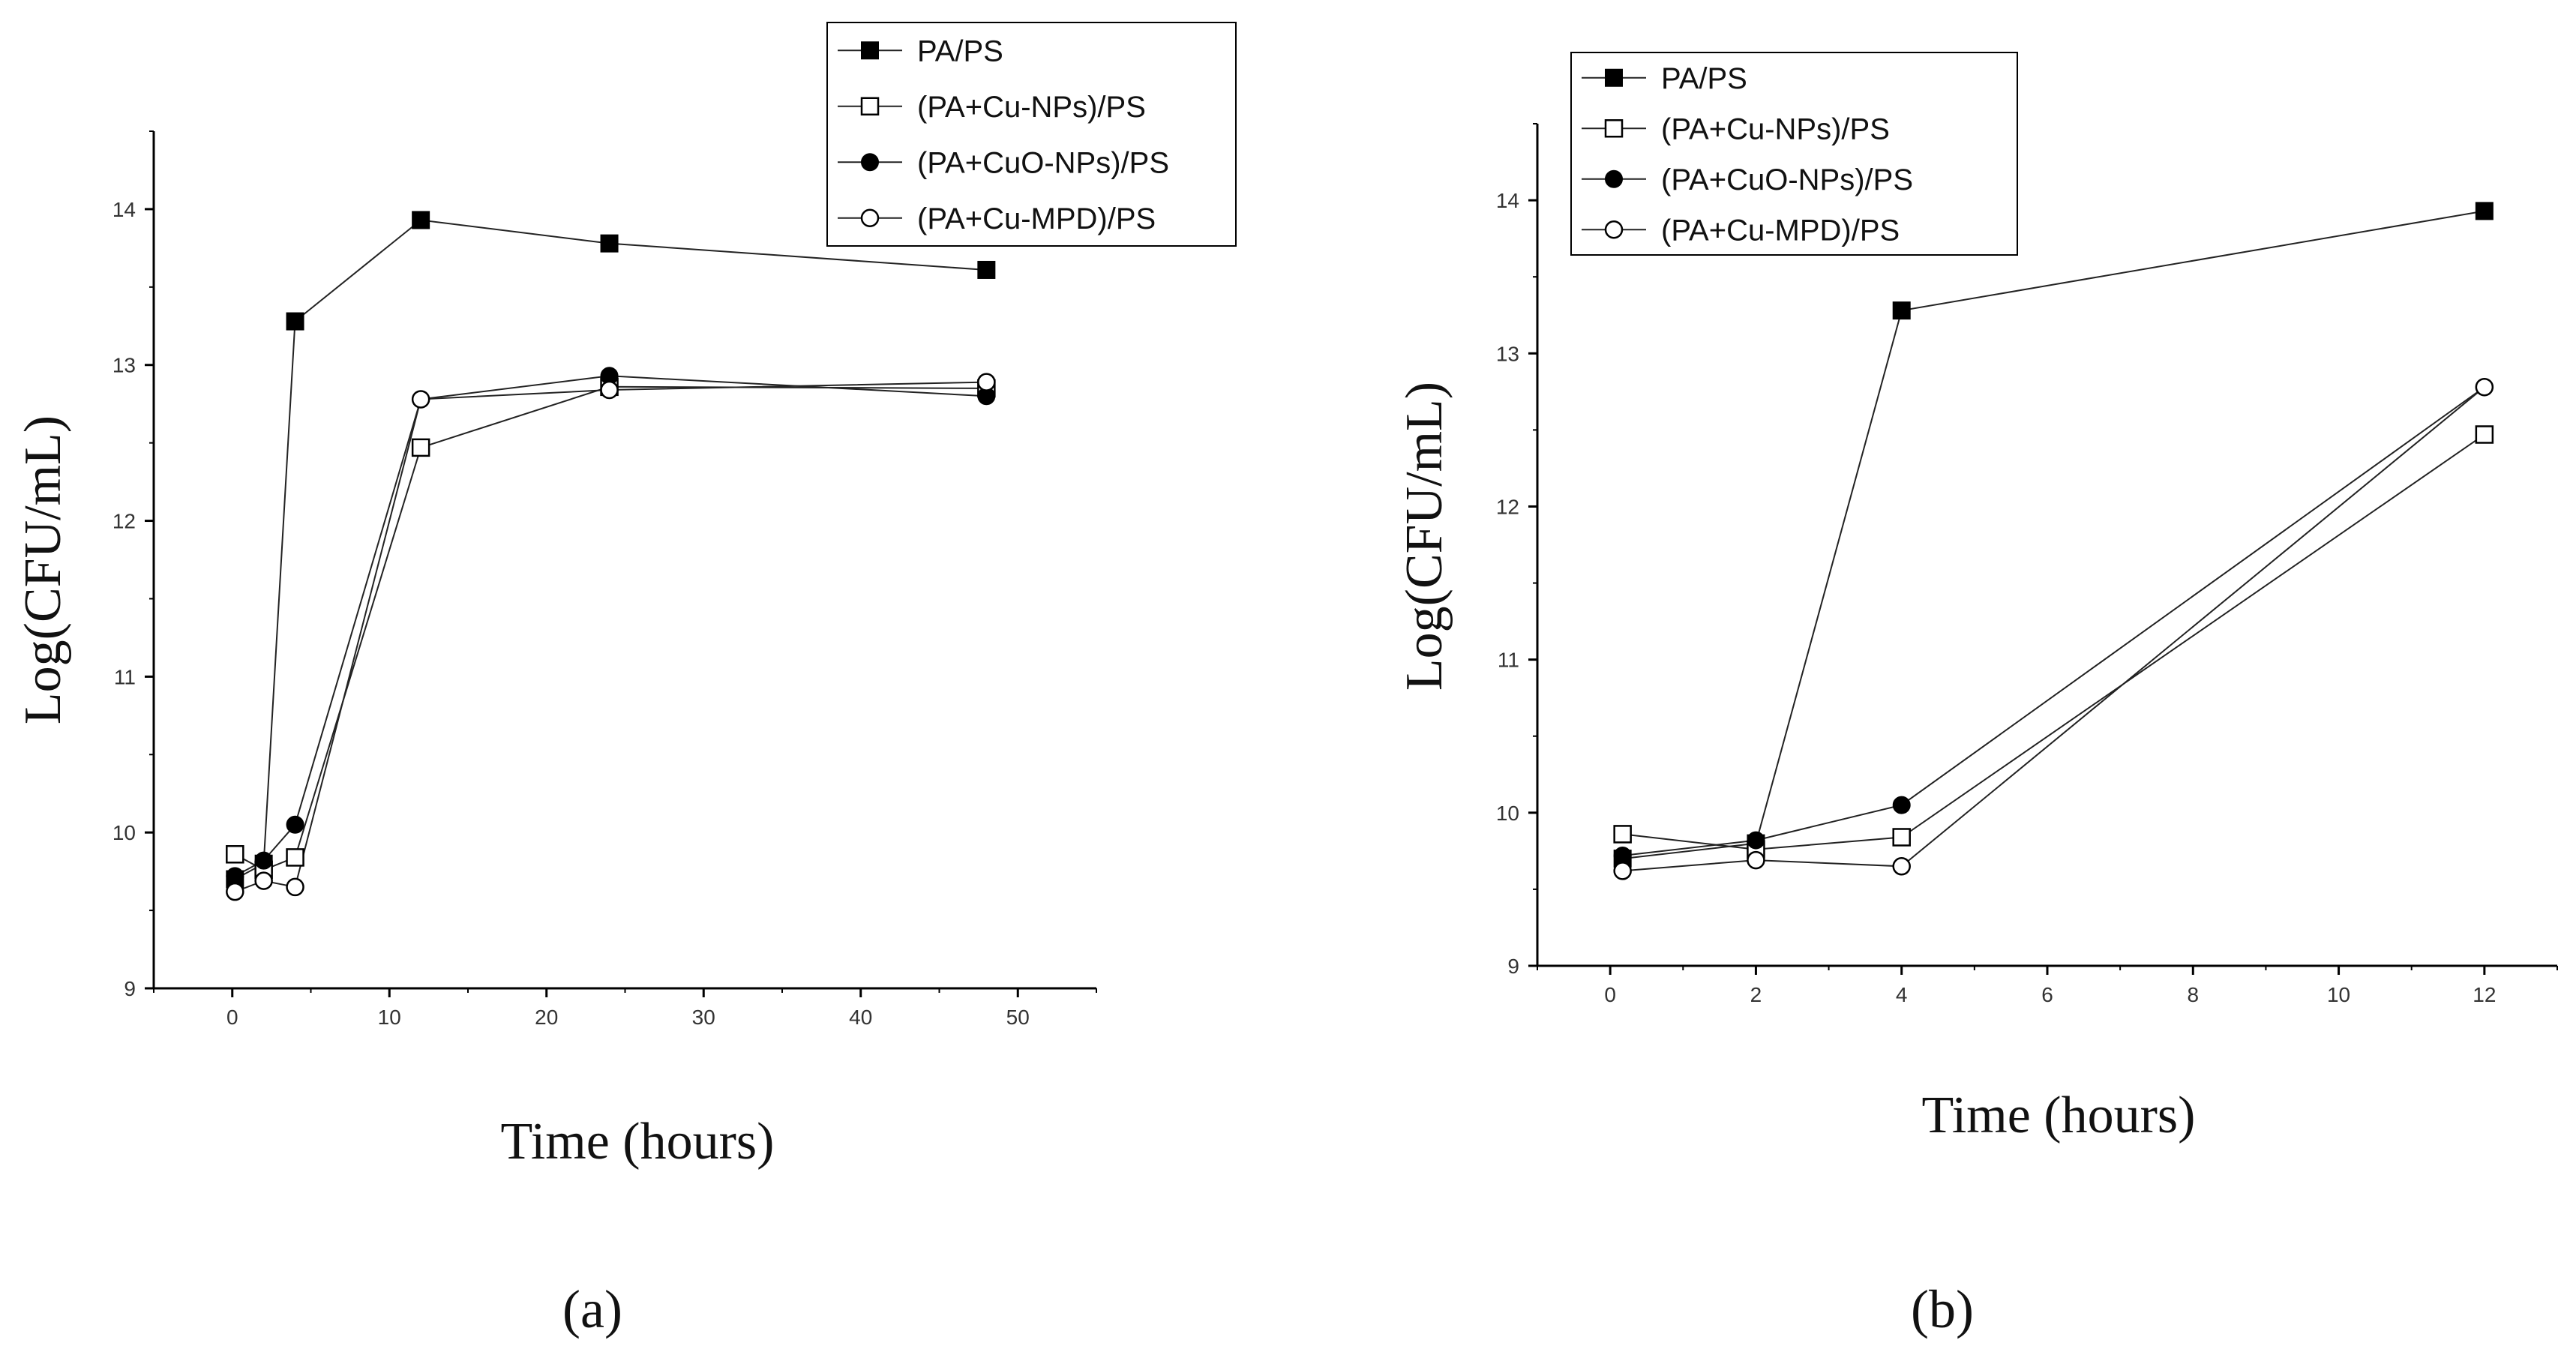  Describe the element at coordinates (1018, 1017) in the screenshot. I see `x-tick-label: 50` at that location.